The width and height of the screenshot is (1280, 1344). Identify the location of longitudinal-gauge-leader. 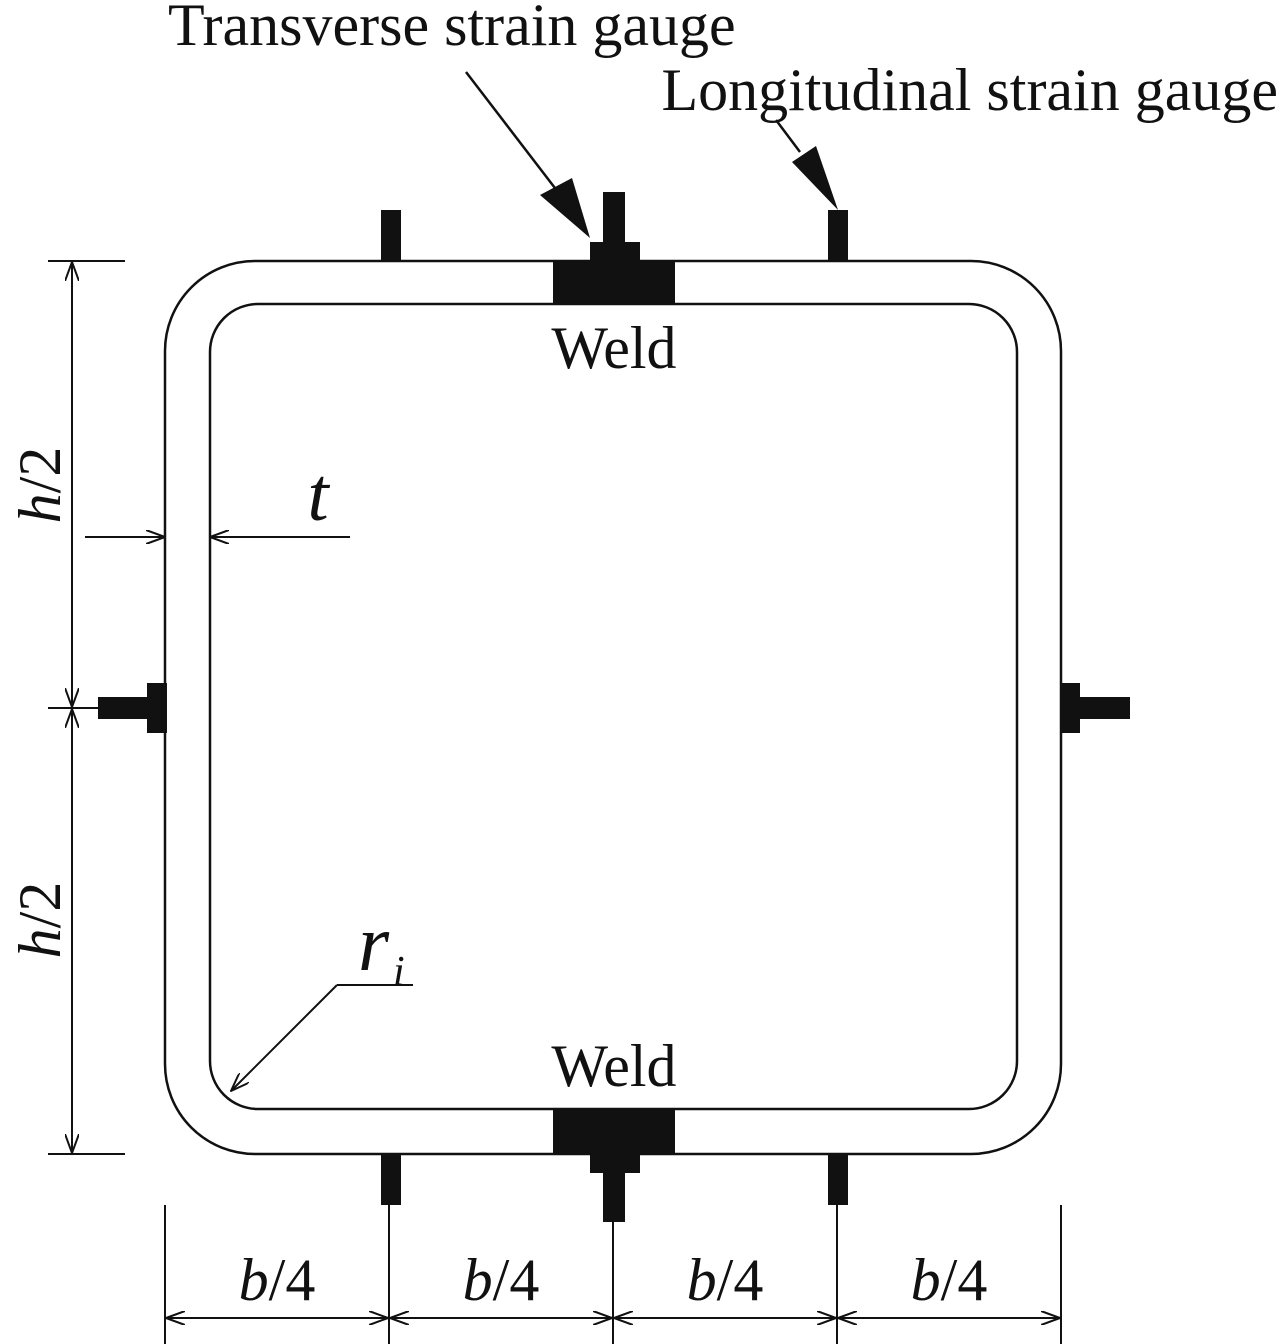
(806, 164).